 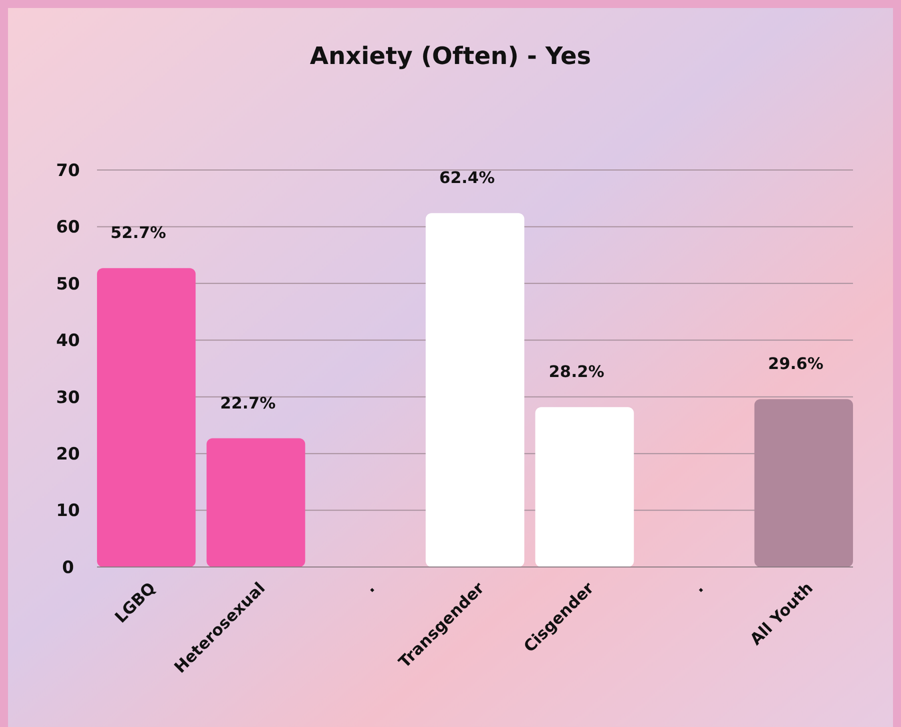 I want to click on y-tick-label: 10, so click(x=68, y=511).